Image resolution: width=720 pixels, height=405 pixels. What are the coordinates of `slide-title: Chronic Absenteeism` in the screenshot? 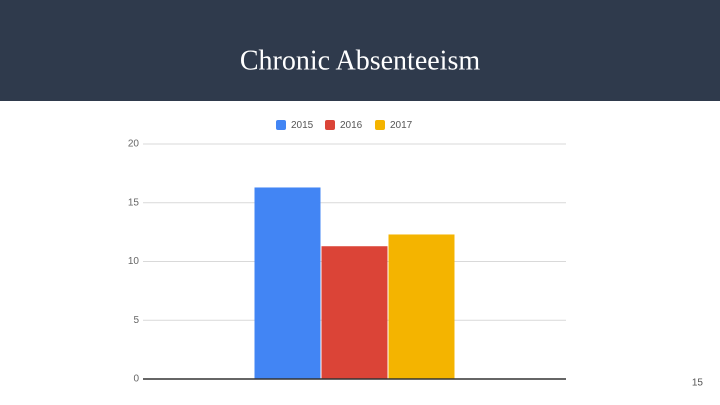 It's located at (360, 60).